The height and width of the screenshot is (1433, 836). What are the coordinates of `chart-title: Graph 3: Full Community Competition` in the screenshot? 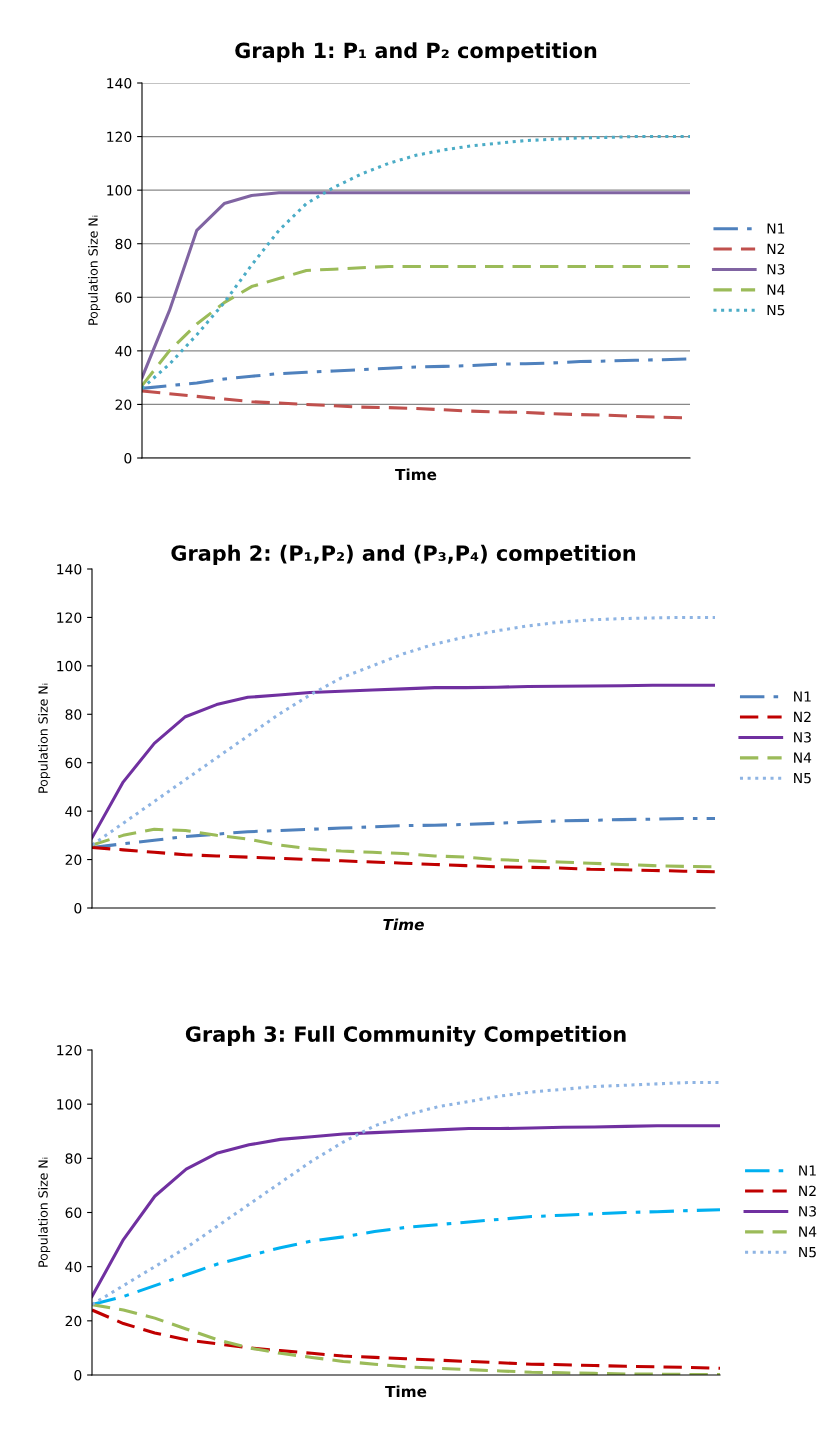 It's located at (405, 1036).